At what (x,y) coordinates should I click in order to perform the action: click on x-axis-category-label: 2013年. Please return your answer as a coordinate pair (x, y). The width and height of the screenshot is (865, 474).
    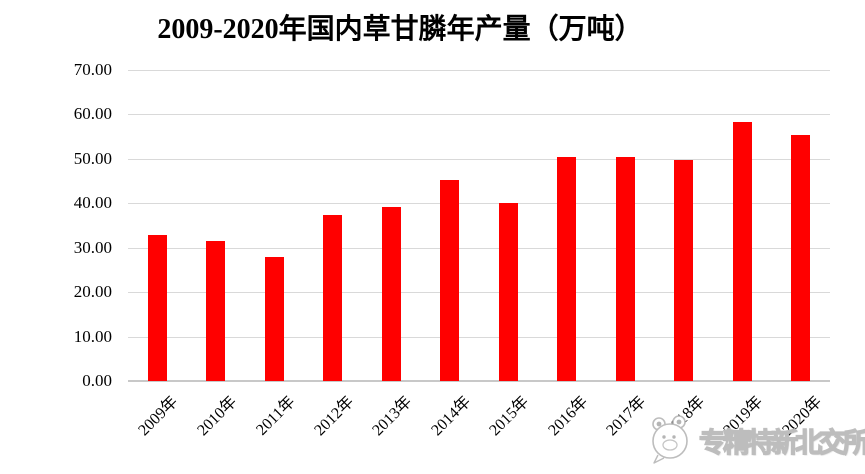
    Looking at the image, I should click on (392, 416).